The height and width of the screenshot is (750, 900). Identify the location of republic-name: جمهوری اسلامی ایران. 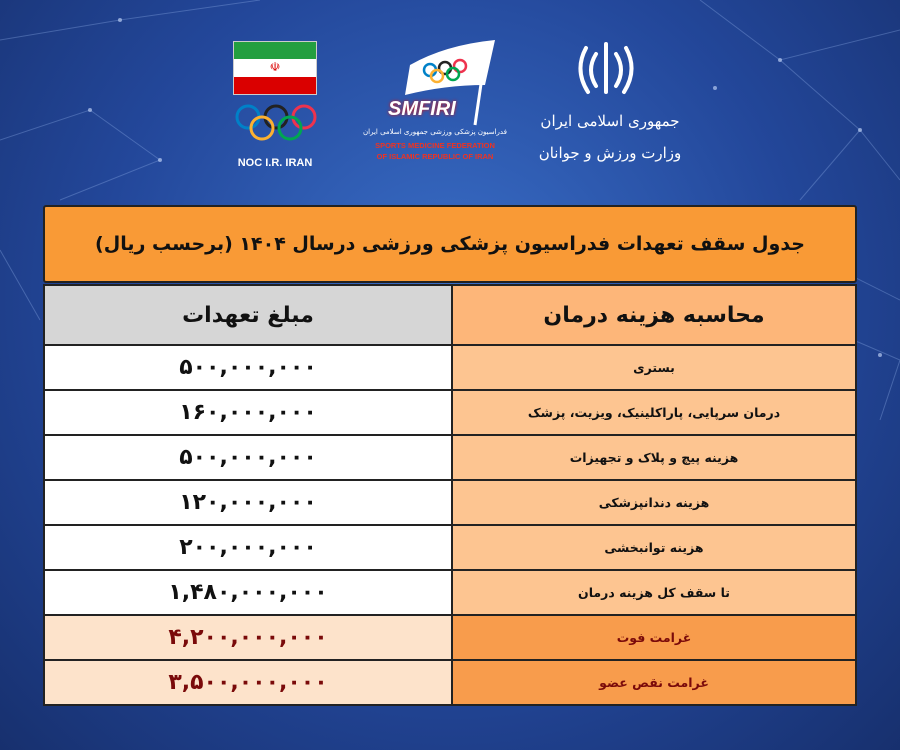
(610, 121).